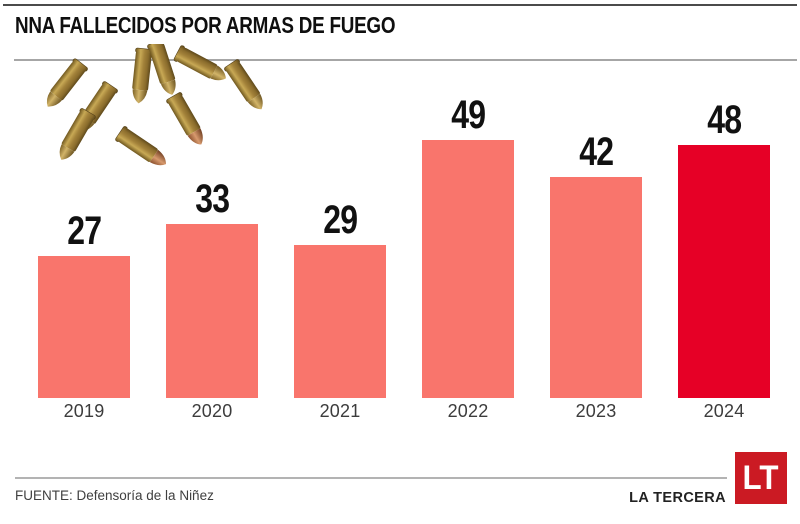 The width and height of the screenshot is (800, 524). I want to click on bar-group-2021: 29 2021, so click(340, 312).